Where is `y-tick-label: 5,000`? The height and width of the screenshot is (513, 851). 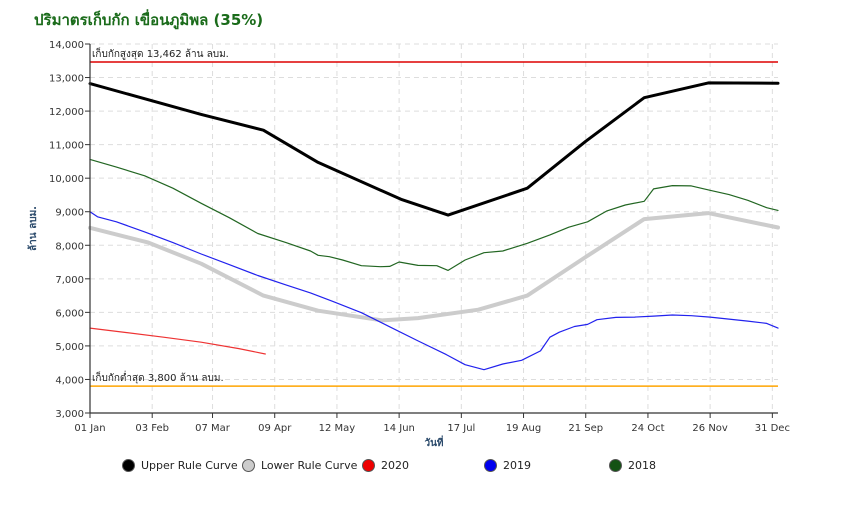
y-tick-label: 5,000 is located at coordinates (69, 347).